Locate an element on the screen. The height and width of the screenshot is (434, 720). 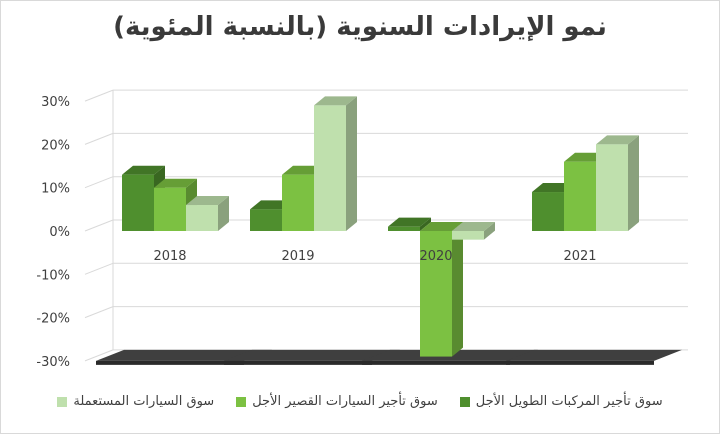
y-tick-label: 20% is located at coordinates (55, 145).